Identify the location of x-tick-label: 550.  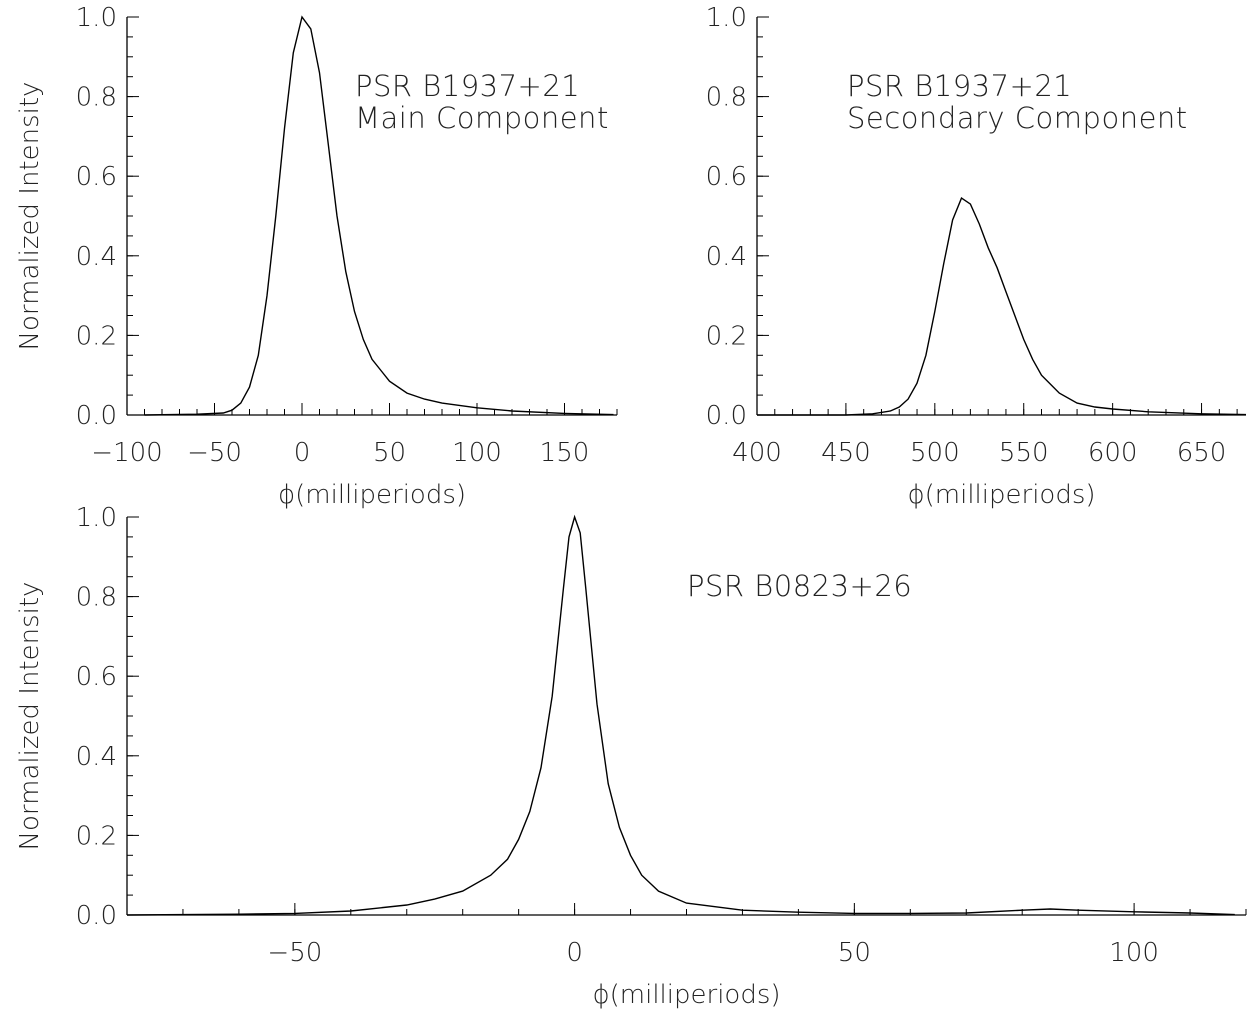
(1024, 453).